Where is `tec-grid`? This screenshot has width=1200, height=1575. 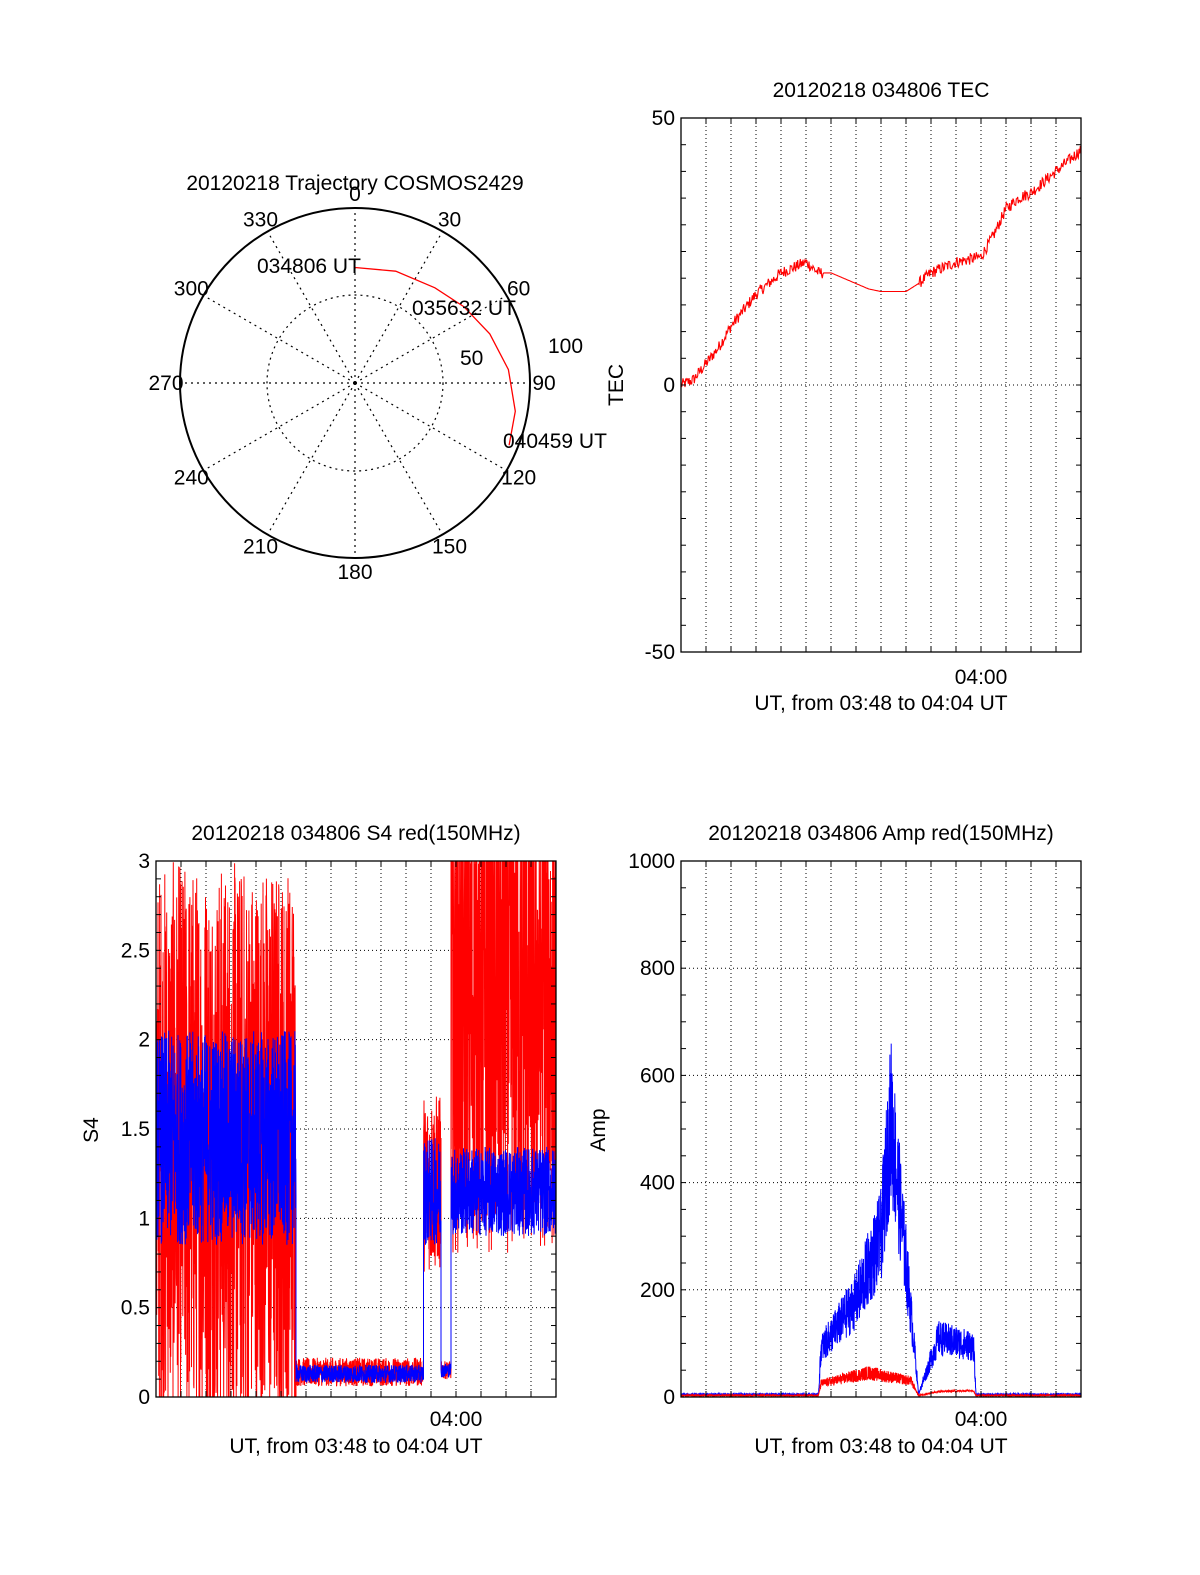
tec-grid is located at coordinates (881, 385).